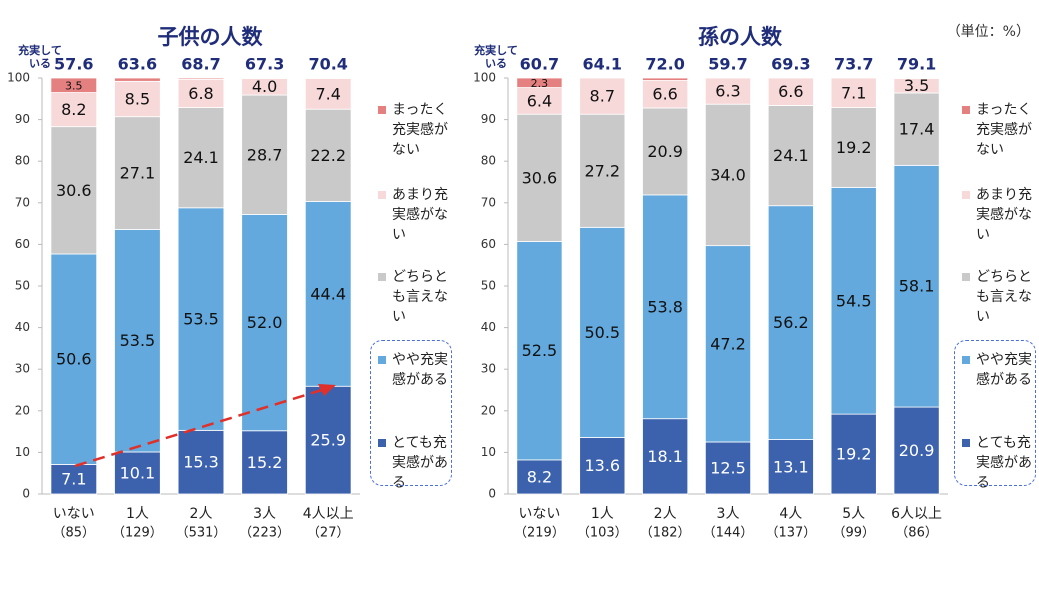  I want to click on y-tick-label: 50, so click(22, 286).